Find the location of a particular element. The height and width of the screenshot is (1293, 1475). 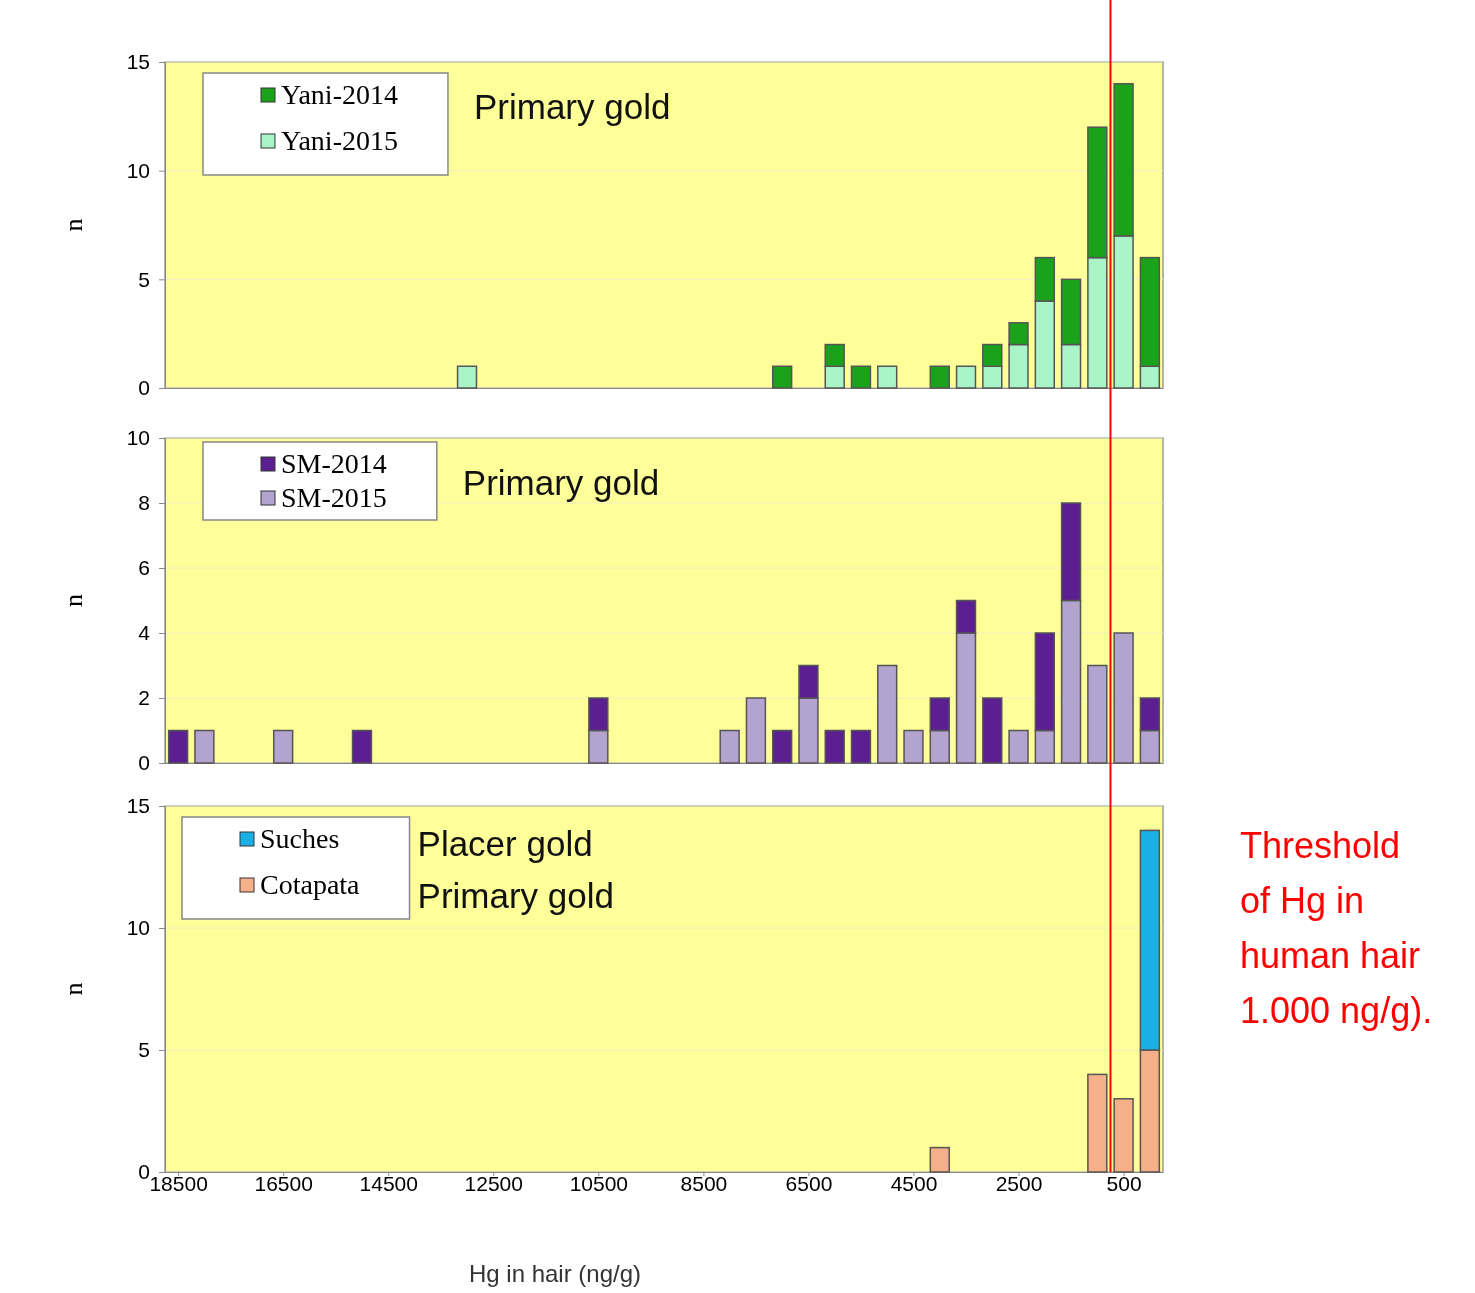

ref-line-label: Threshold of Hg in human hair 1.000 ng/g). is located at coordinates (1336, 928).